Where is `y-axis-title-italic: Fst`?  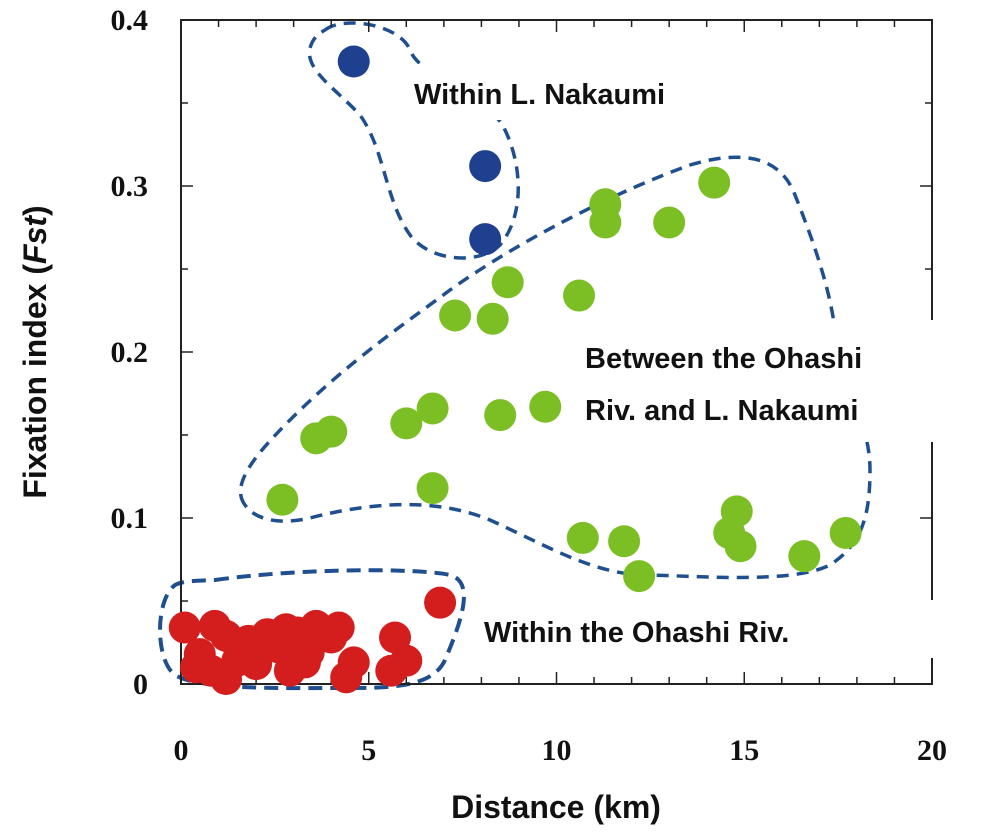 y-axis-title-italic: Fst is located at coordinates (35, 239).